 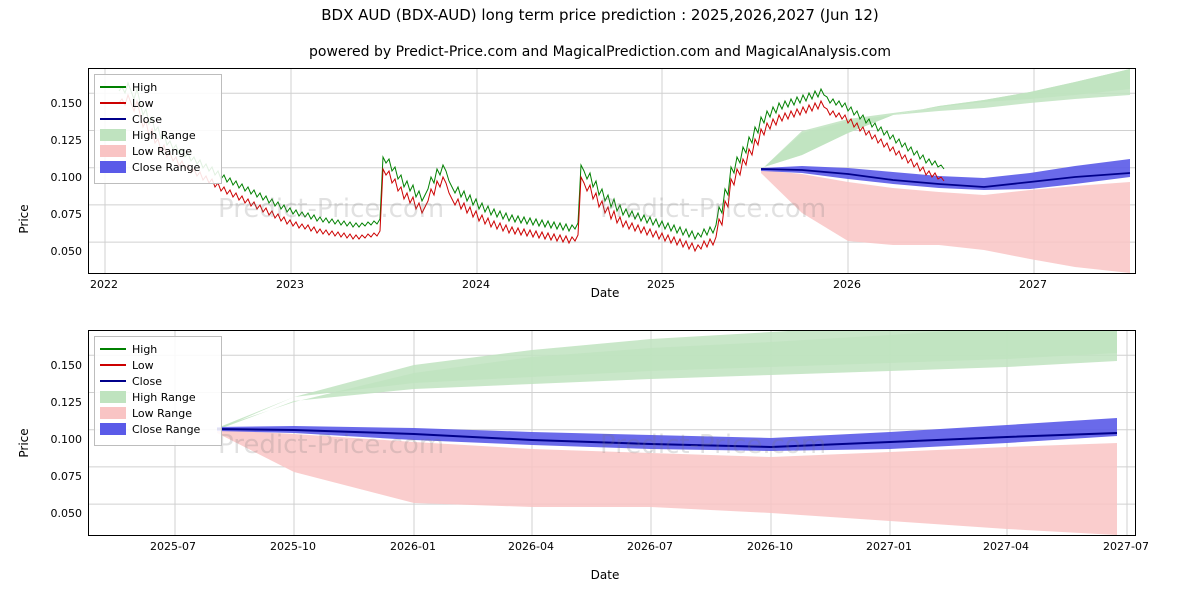 What do you see at coordinates (66, 177) in the screenshot?
I see `top-ytick-2: 0.100` at bounding box center [66, 177].